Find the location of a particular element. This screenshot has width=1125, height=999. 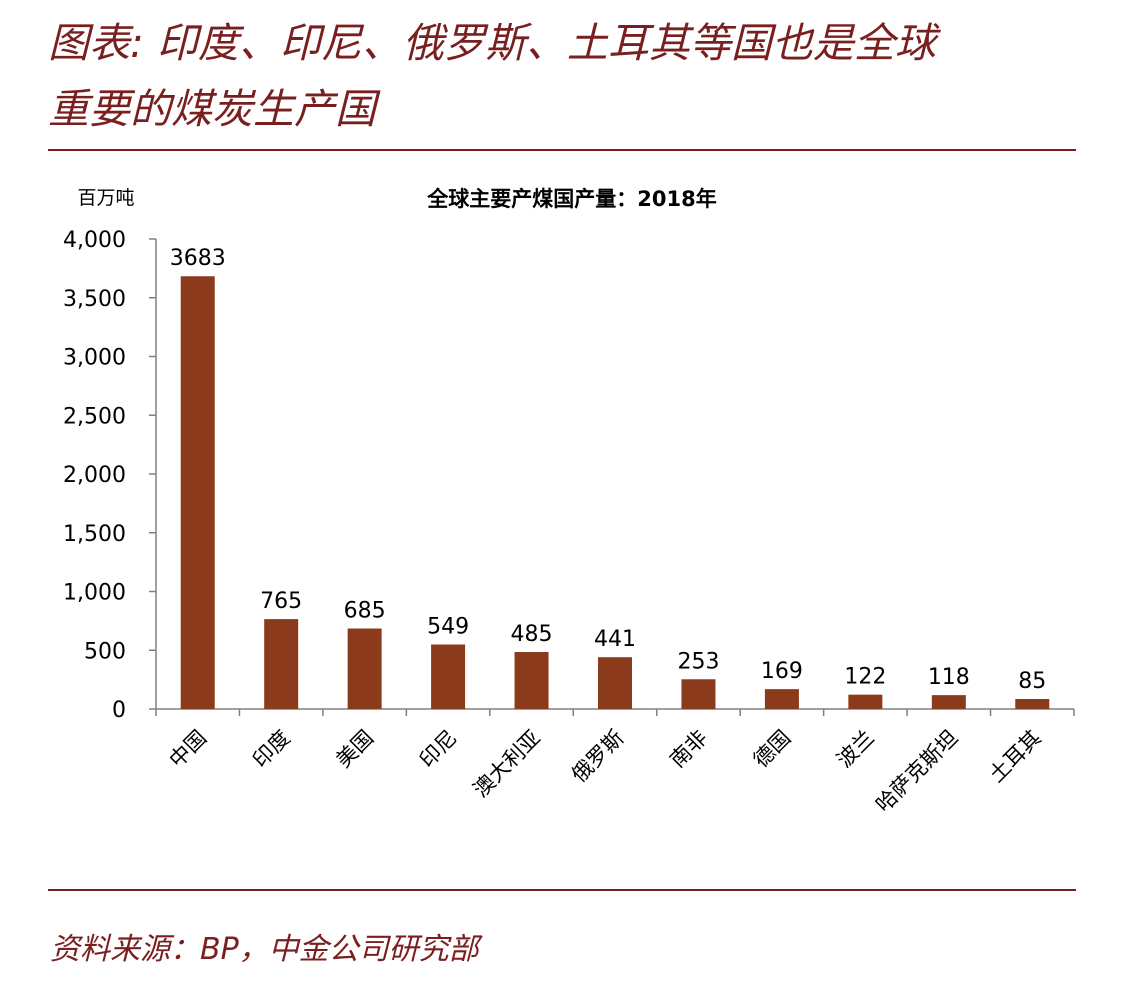

data-label: 549 is located at coordinates (448, 626).